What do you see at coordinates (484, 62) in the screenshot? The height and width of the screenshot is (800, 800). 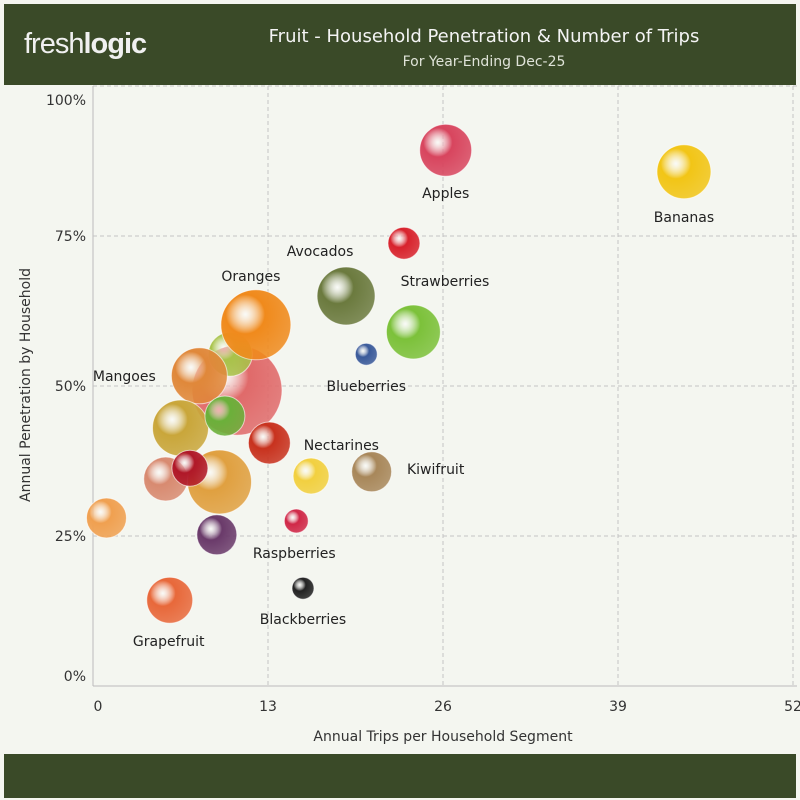 I see `chart-subtitle: For Year-Ending Dec-25` at bounding box center [484, 62].